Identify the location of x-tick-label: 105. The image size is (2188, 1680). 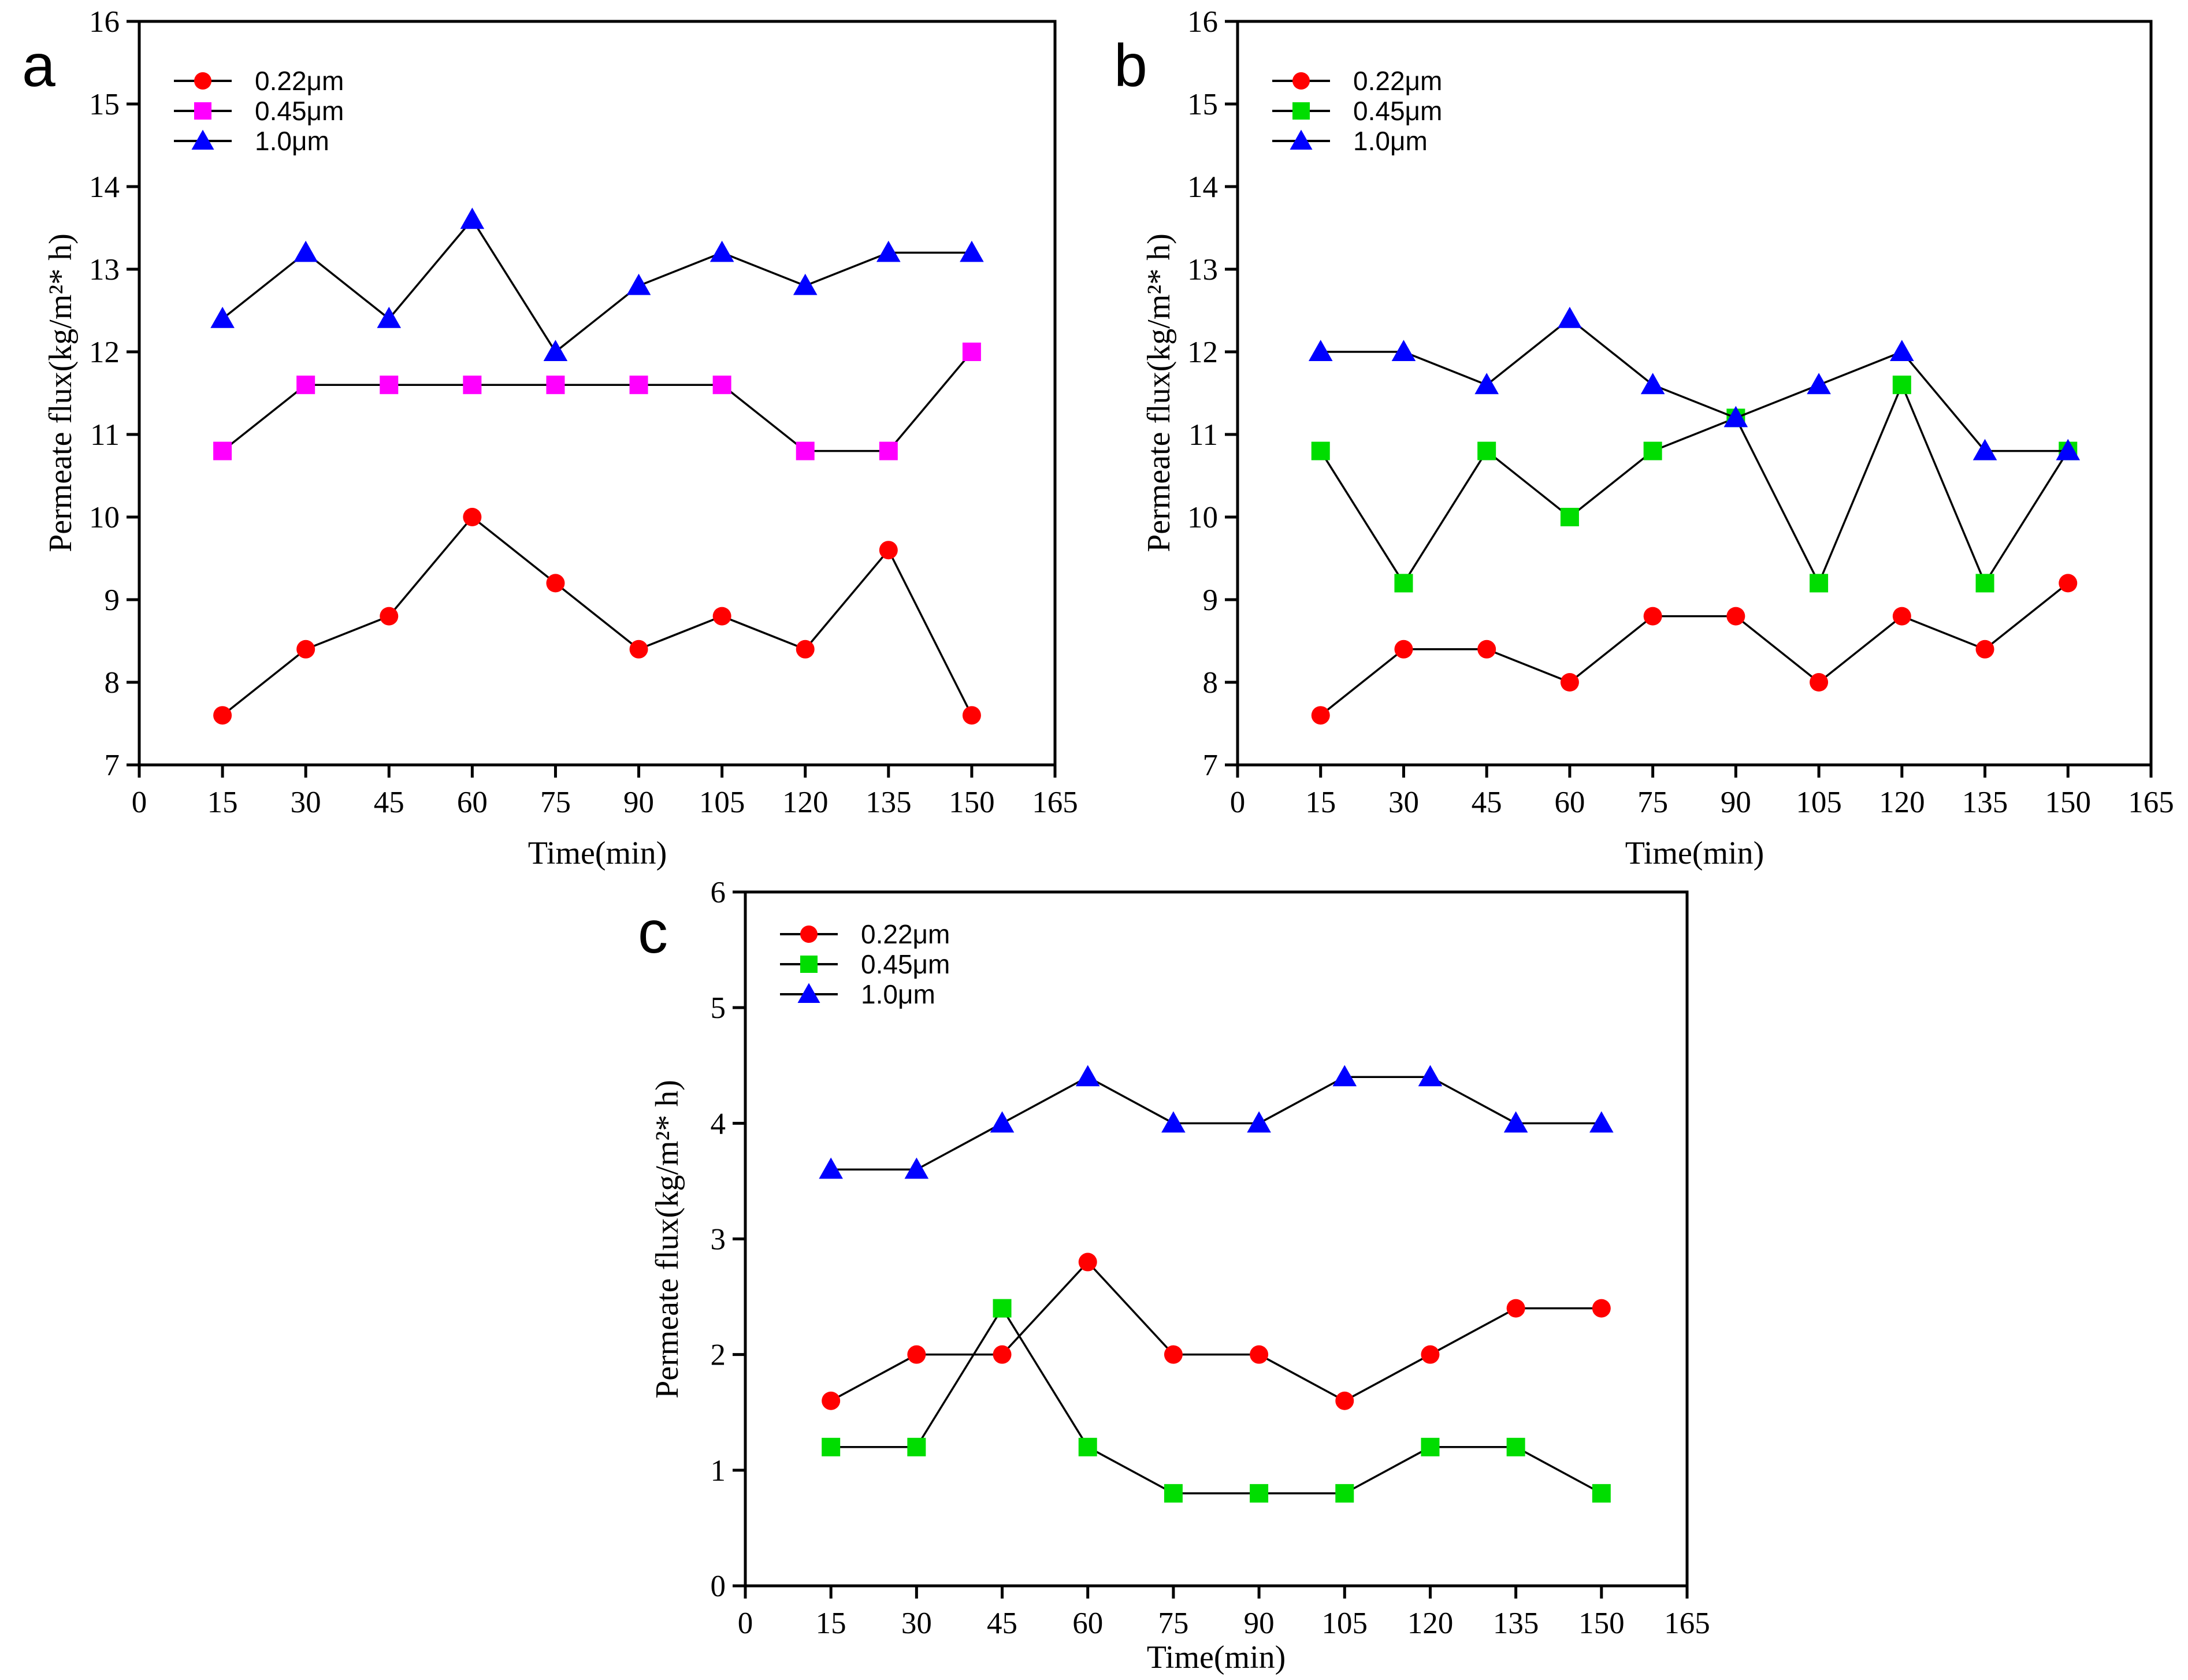
(1345, 1624).